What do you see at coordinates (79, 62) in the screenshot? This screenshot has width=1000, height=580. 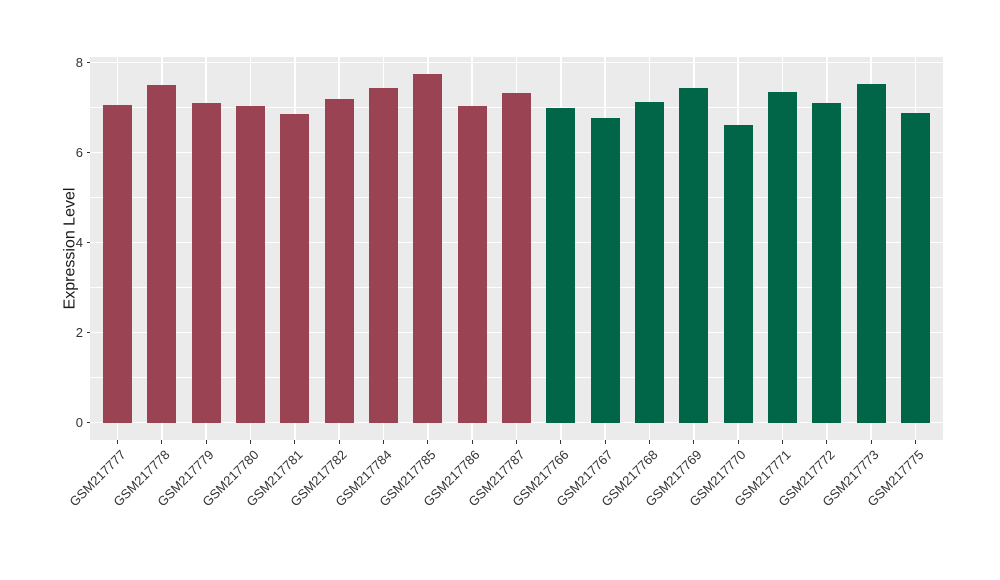 I see `y-tick-label: 8` at bounding box center [79, 62].